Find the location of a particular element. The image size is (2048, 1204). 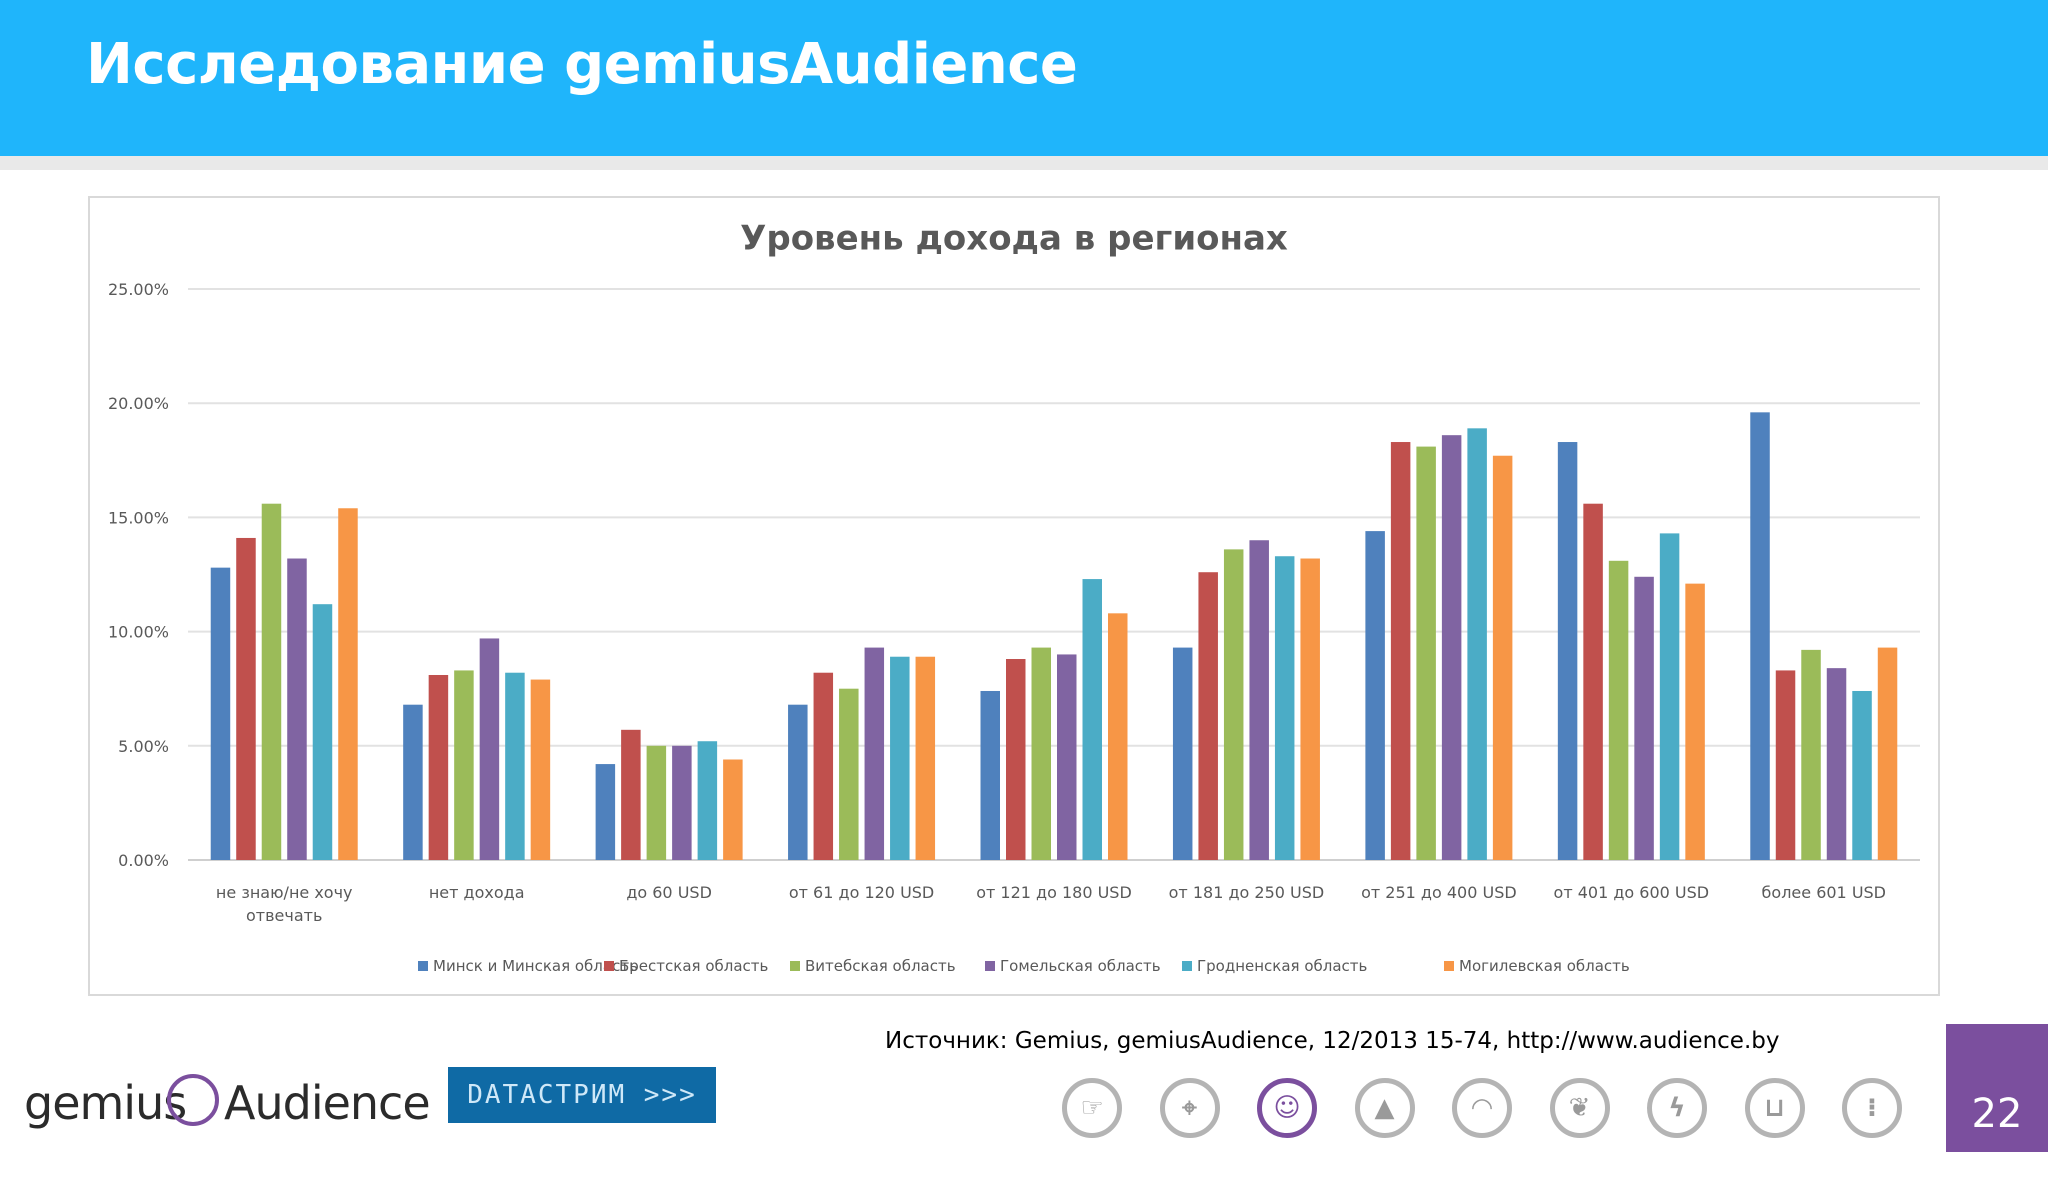

hand-pointer-icon: ☞ is located at coordinates (1092, 1108).